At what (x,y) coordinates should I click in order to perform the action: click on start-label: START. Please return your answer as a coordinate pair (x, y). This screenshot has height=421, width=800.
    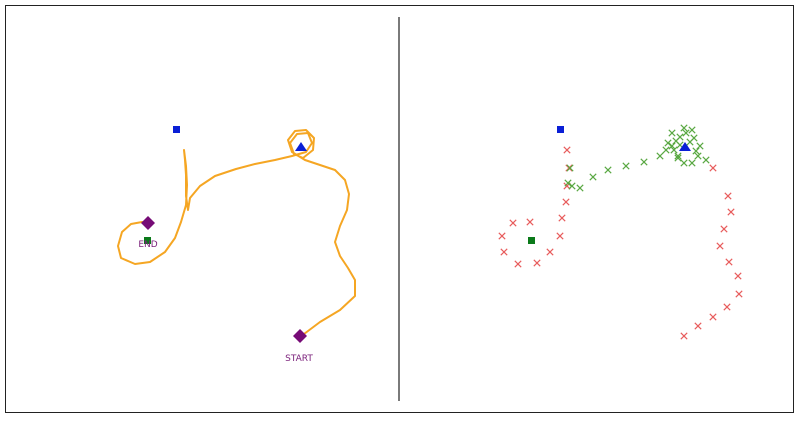
    Looking at the image, I should click on (299, 359).